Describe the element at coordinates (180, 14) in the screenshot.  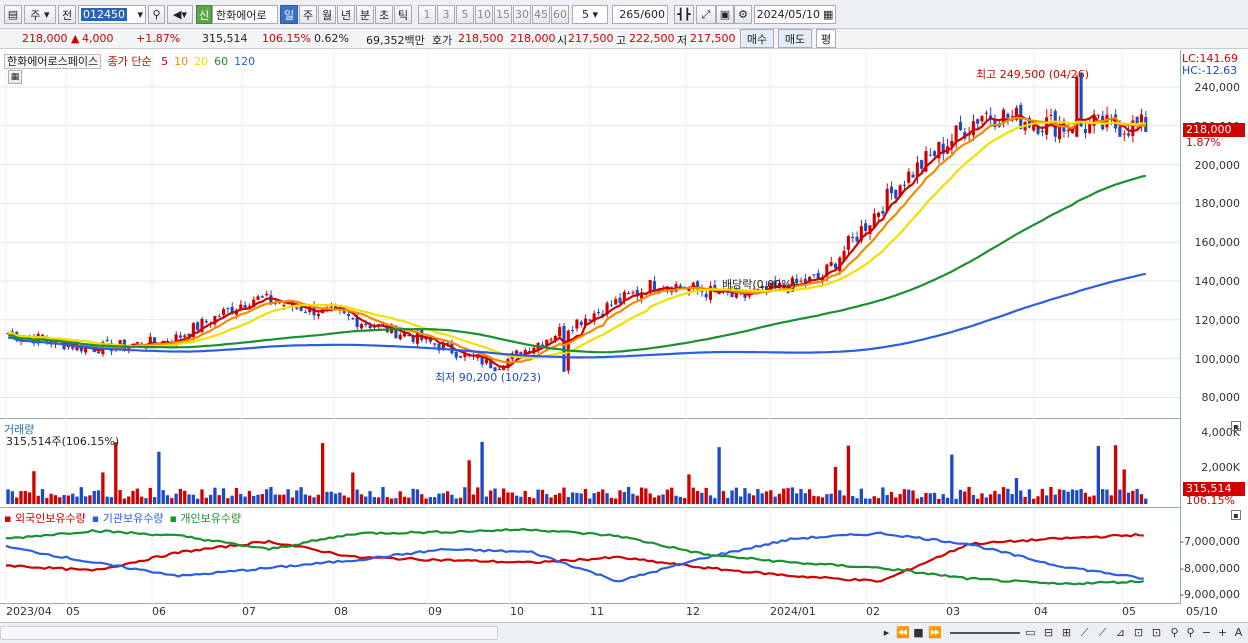
I see `speaker-icon: ◀▾` at that location.